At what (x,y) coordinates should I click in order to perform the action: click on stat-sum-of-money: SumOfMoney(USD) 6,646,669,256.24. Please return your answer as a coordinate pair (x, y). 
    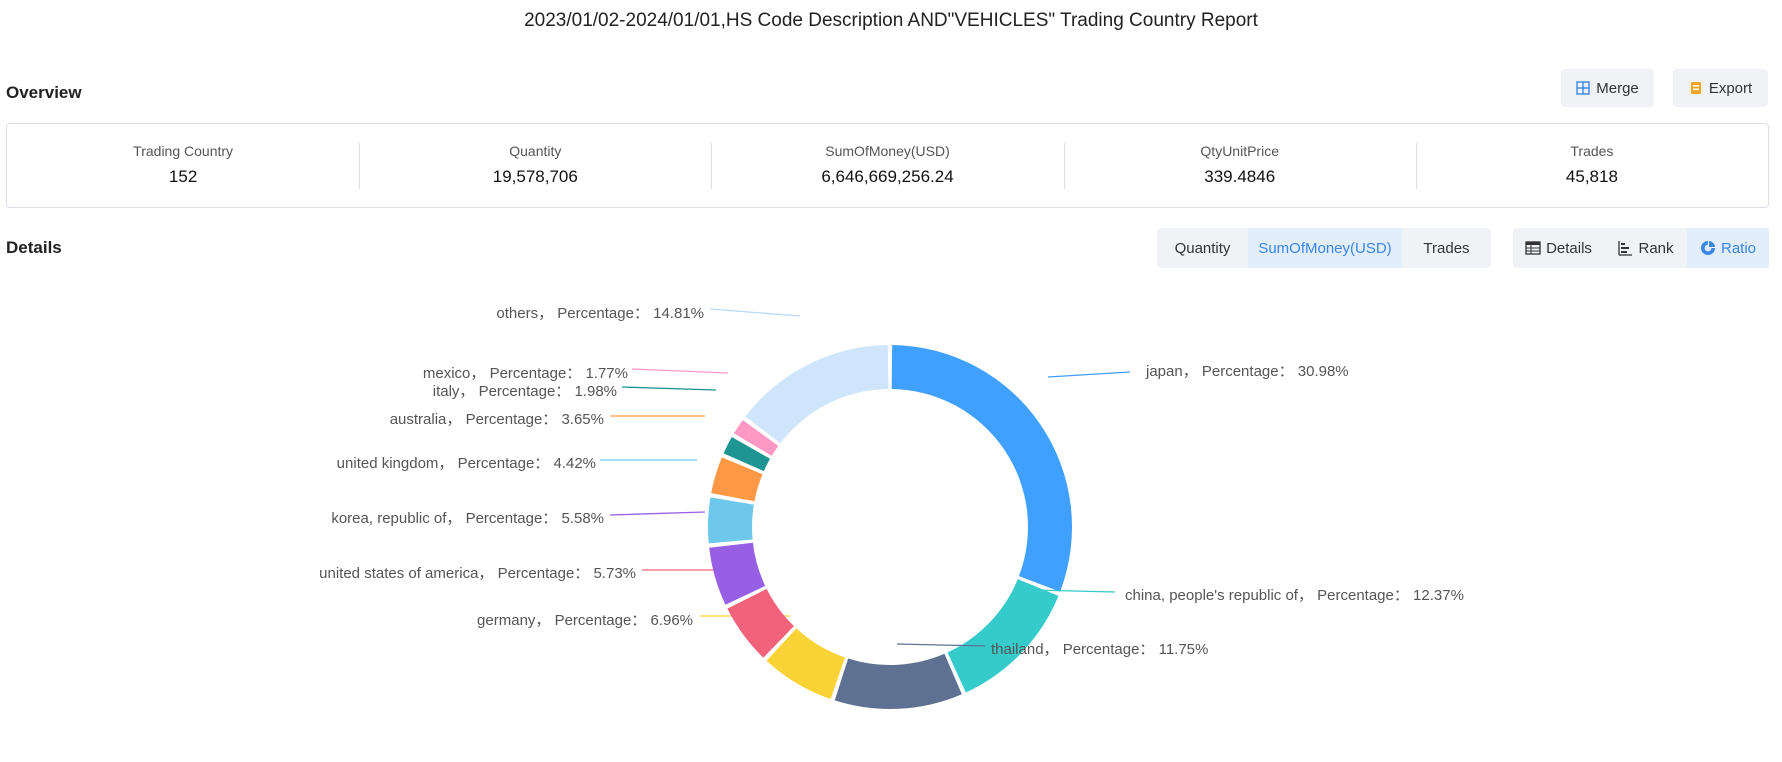
    Looking at the image, I should click on (887, 166).